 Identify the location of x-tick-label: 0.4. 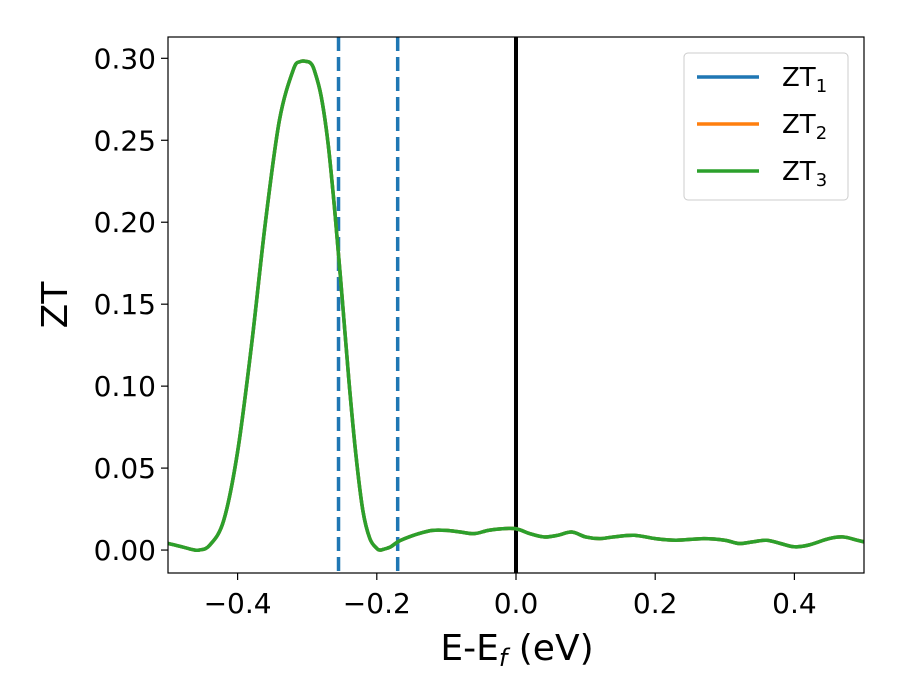
(794, 603).